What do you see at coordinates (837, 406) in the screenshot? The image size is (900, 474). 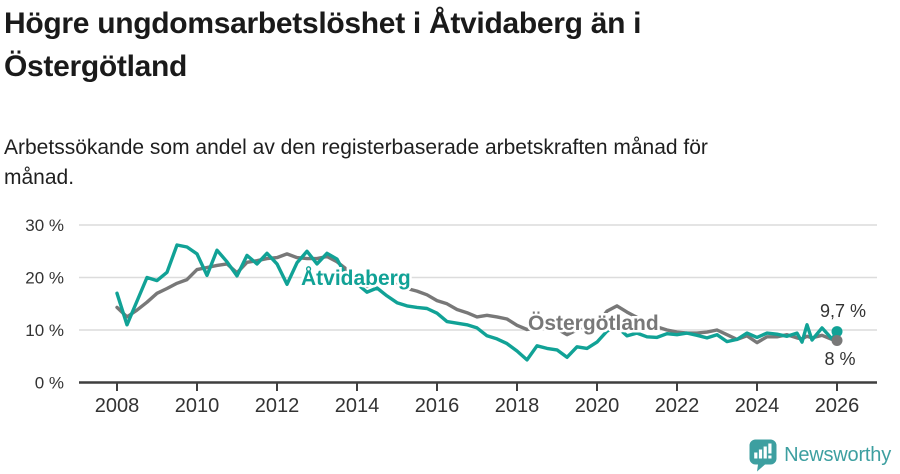 I see `x-tick-label: 2026` at bounding box center [837, 406].